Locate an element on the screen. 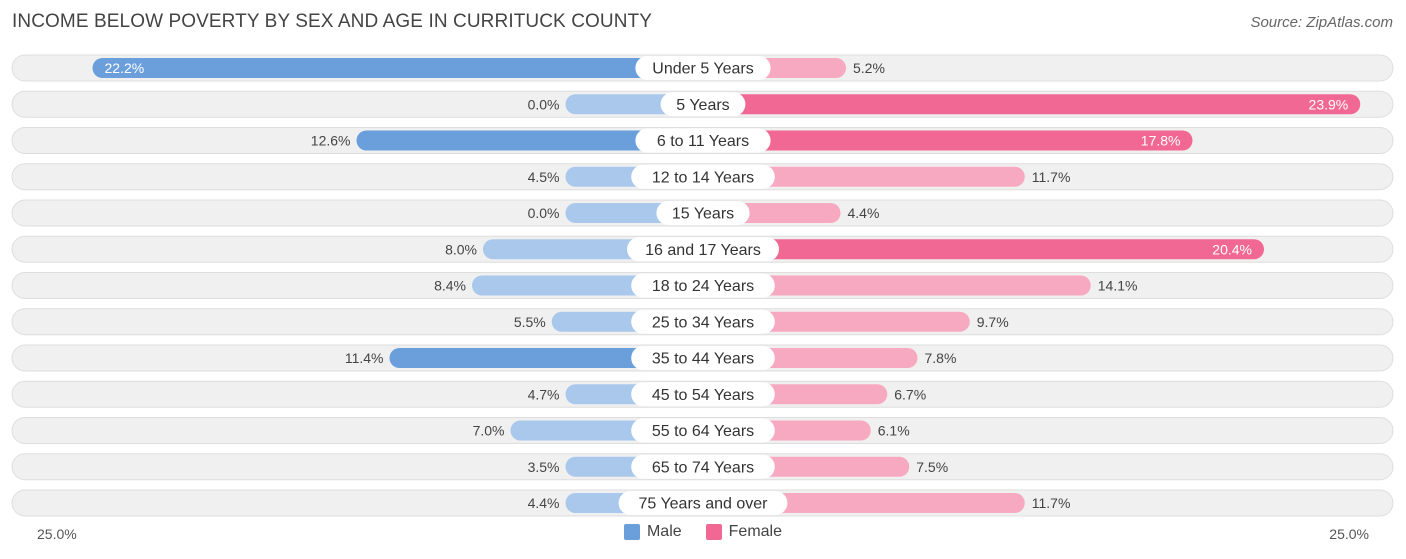 This screenshot has width=1406, height=559. legend-item-male: Male is located at coordinates (652, 532).